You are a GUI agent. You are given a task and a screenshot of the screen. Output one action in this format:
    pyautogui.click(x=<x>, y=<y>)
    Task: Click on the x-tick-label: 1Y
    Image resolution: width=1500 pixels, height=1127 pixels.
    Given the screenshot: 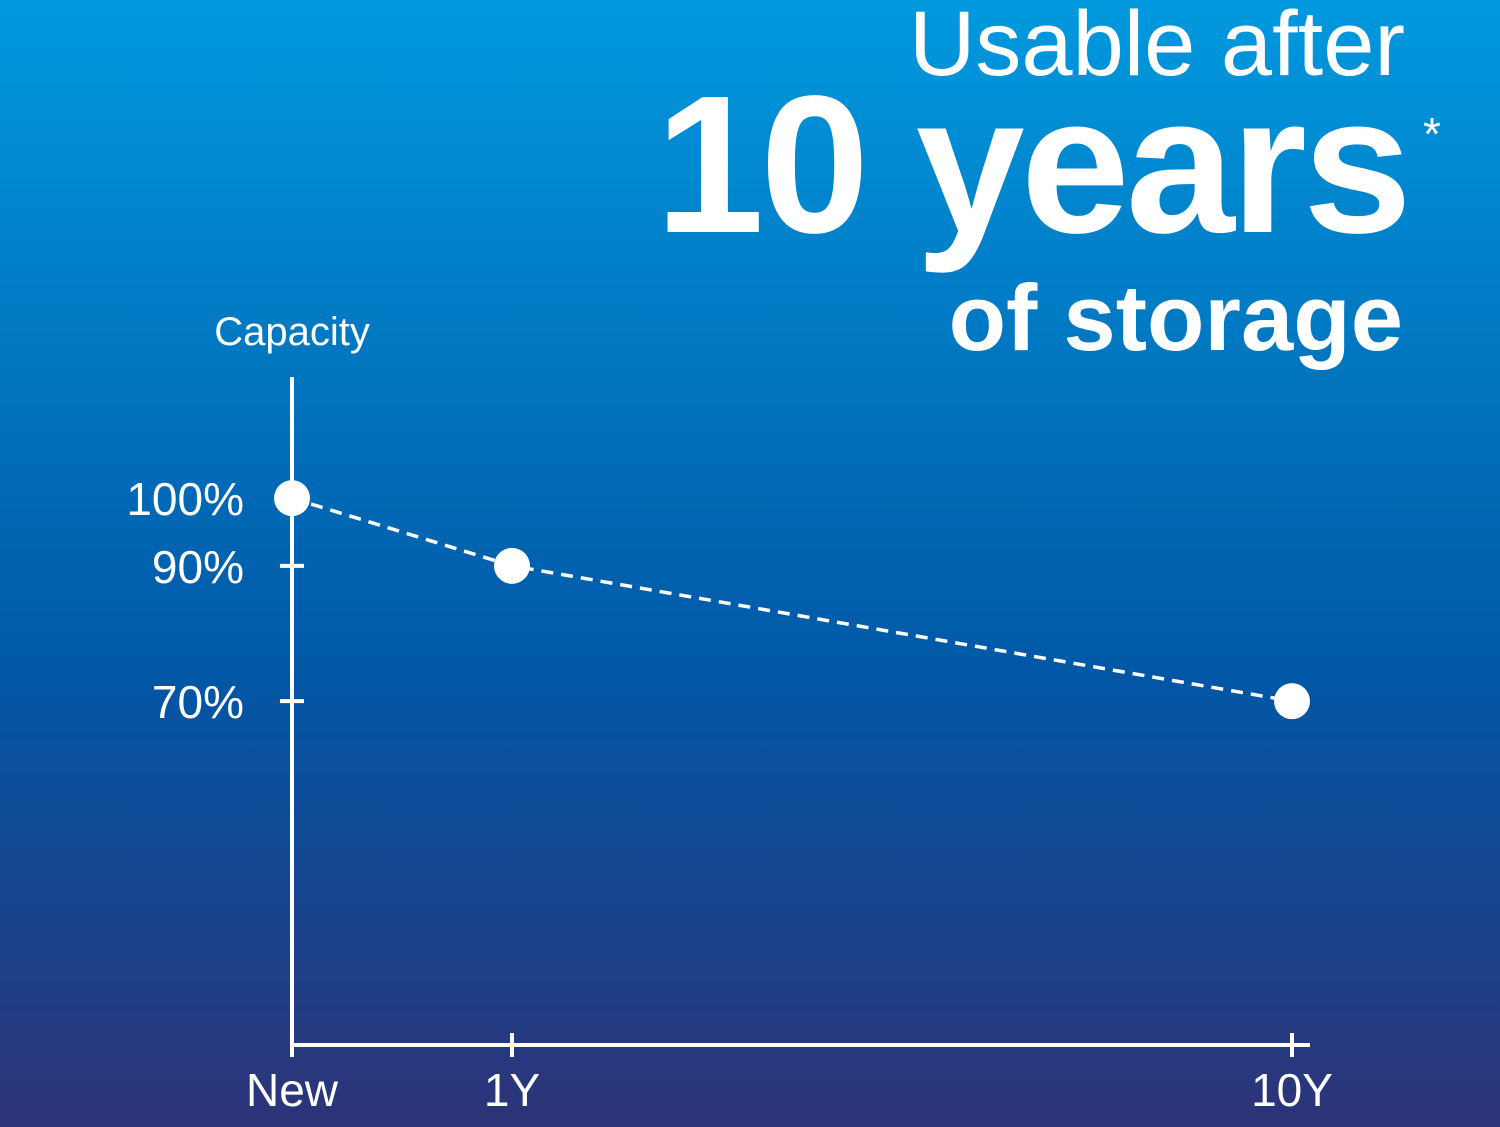 What is the action you would take?
    pyautogui.click(x=512, y=1090)
    